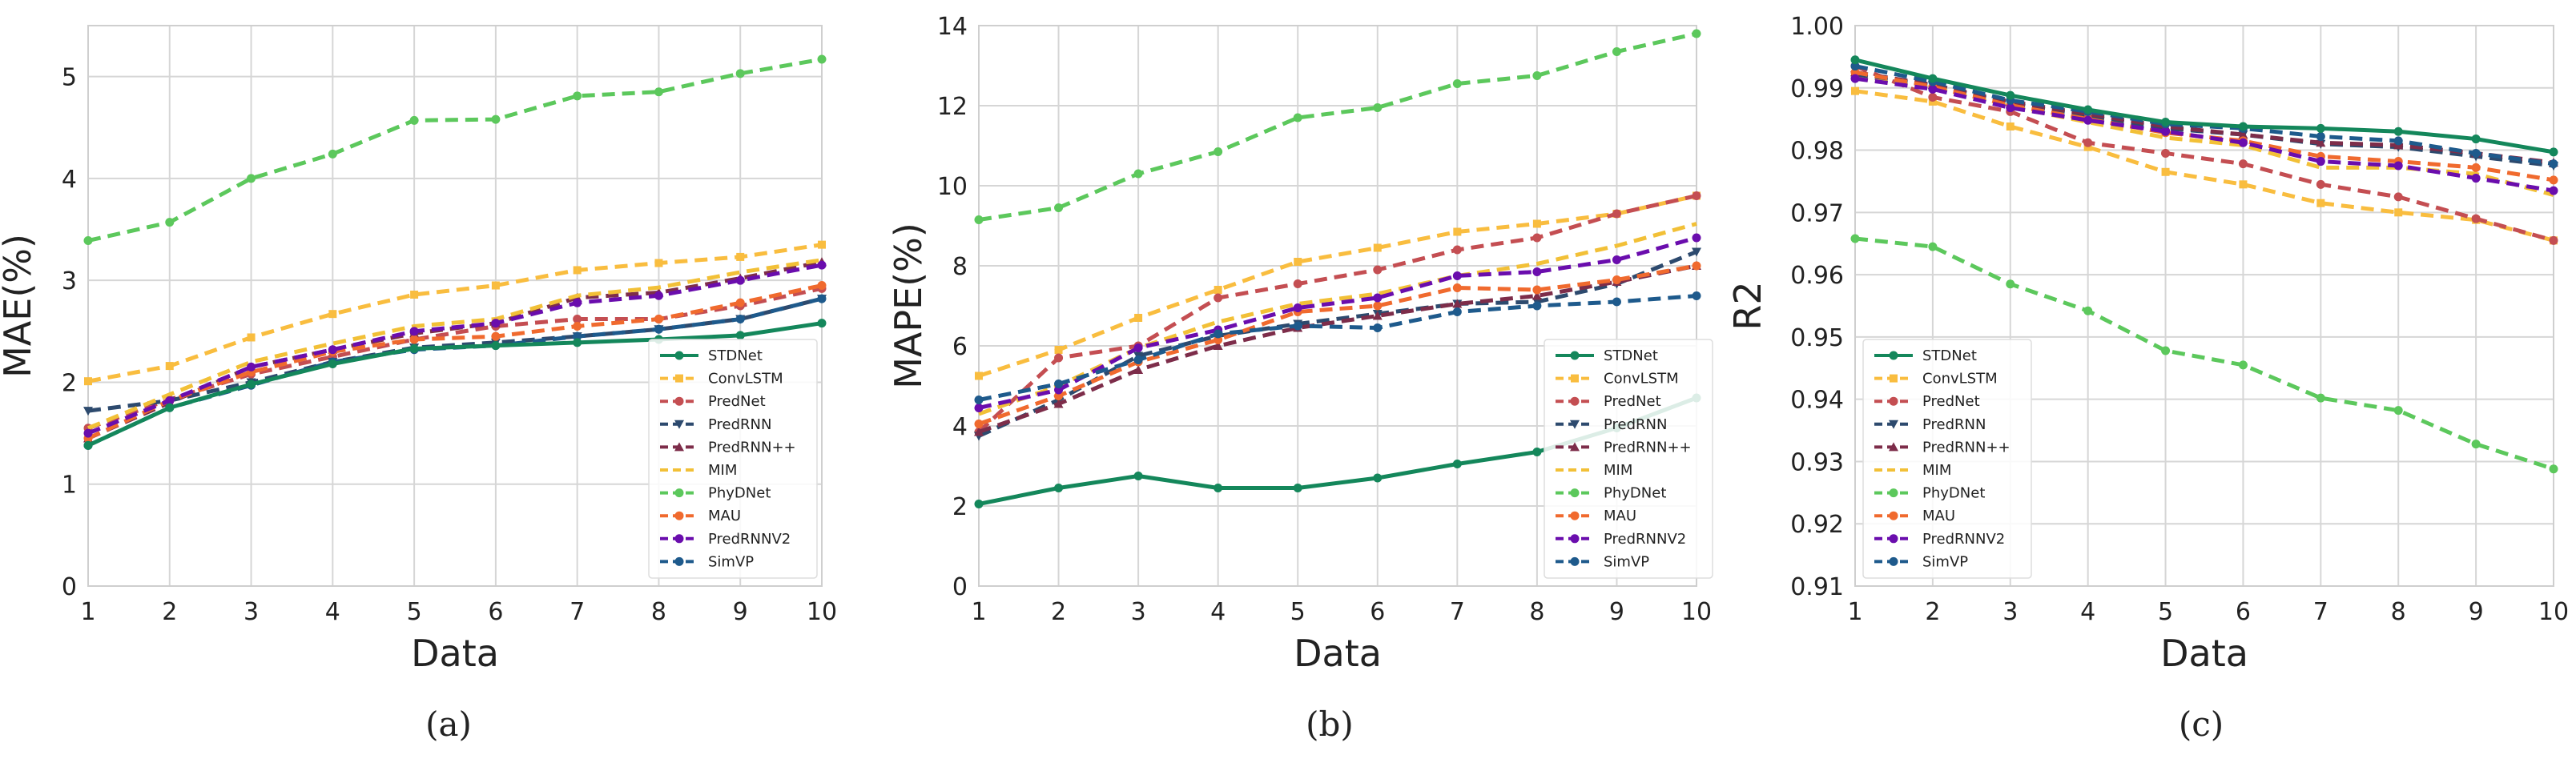  What do you see at coordinates (1602, 562) in the screenshot?
I see `legend-item: SimVP` at bounding box center [1602, 562].